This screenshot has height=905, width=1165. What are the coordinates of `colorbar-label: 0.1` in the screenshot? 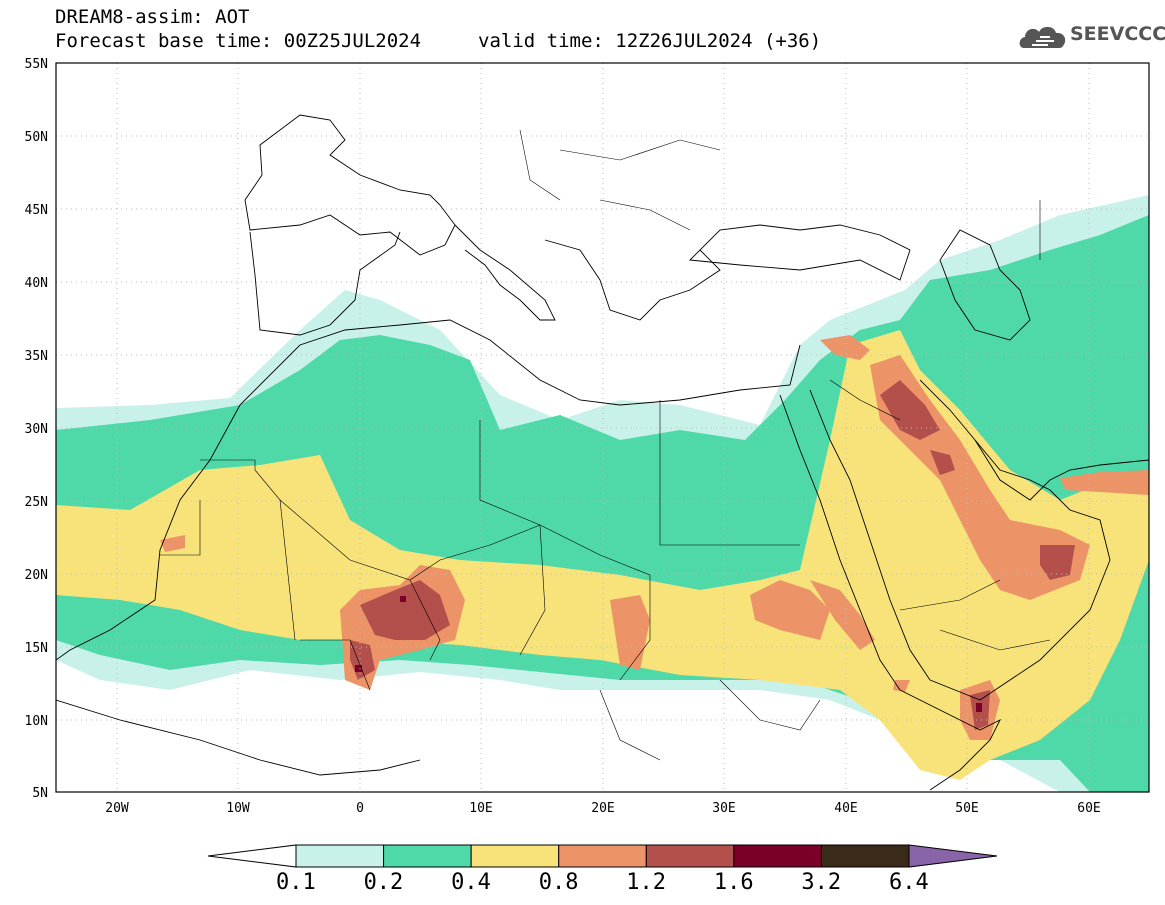 It's located at (296, 882).